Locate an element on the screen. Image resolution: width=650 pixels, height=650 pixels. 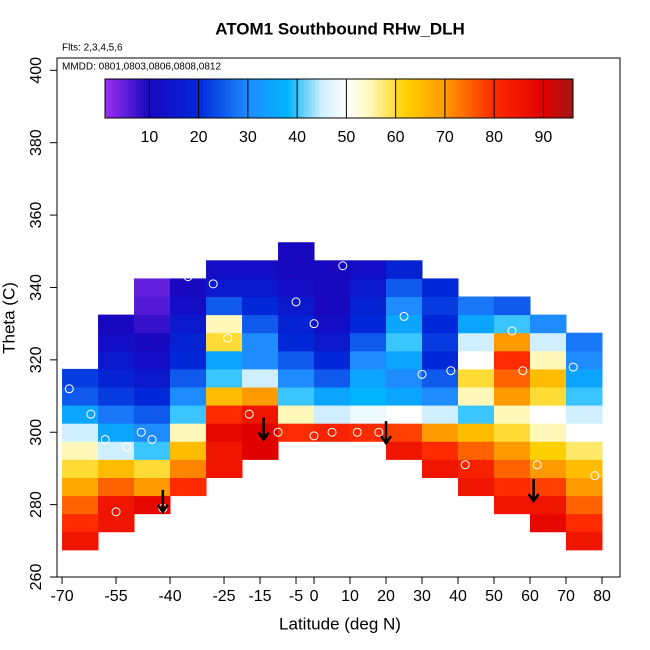
x-tick-label: 0 is located at coordinates (314, 596).